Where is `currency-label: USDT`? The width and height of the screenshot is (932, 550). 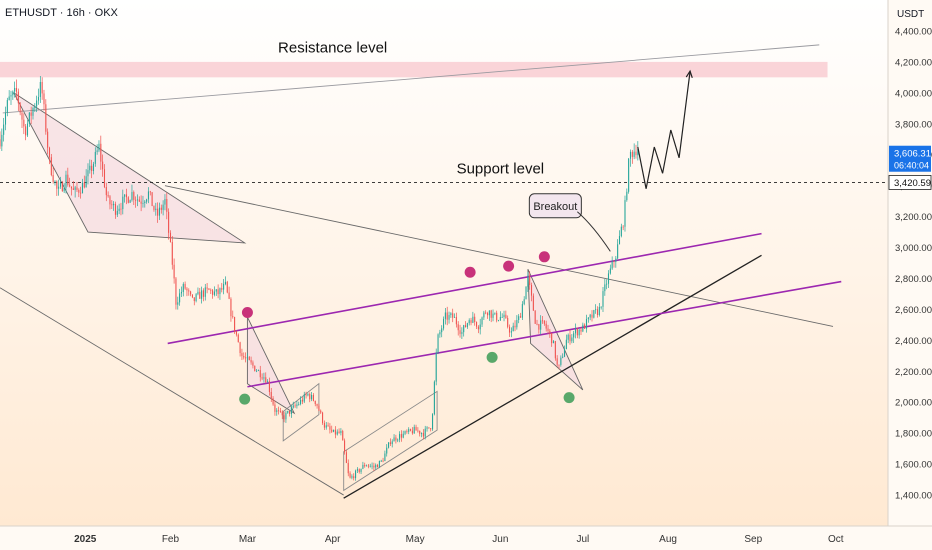
currency-label: USDT is located at coordinates (910, 14).